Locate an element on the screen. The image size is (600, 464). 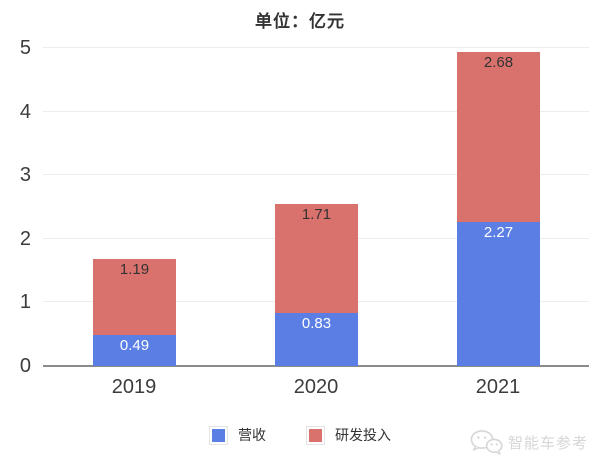
bar-segment-营收-2020: 0.83 is located at coordinates (316, 339).